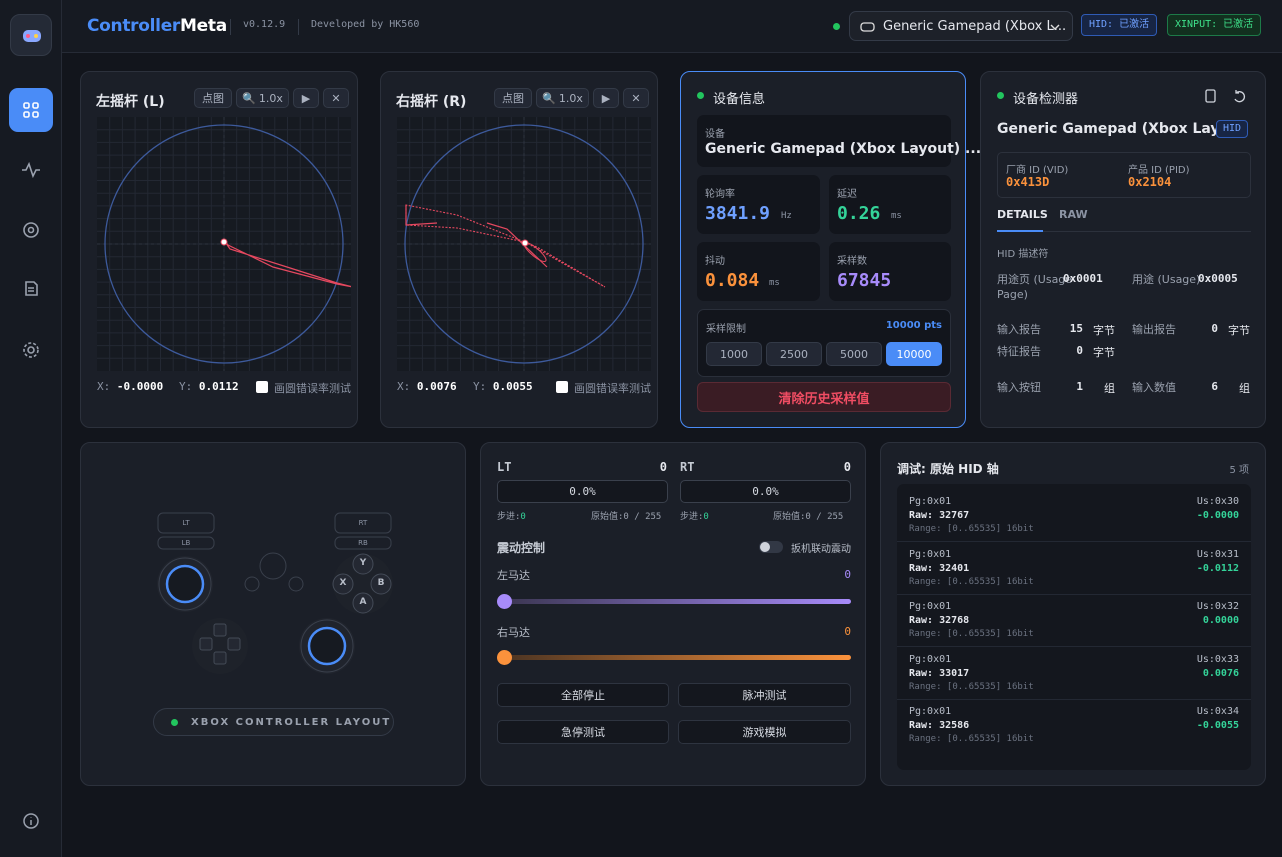  Describe the element at coordinates (1220, 621) in the screenshot. I see `axis-value: 0.0000` at that location.